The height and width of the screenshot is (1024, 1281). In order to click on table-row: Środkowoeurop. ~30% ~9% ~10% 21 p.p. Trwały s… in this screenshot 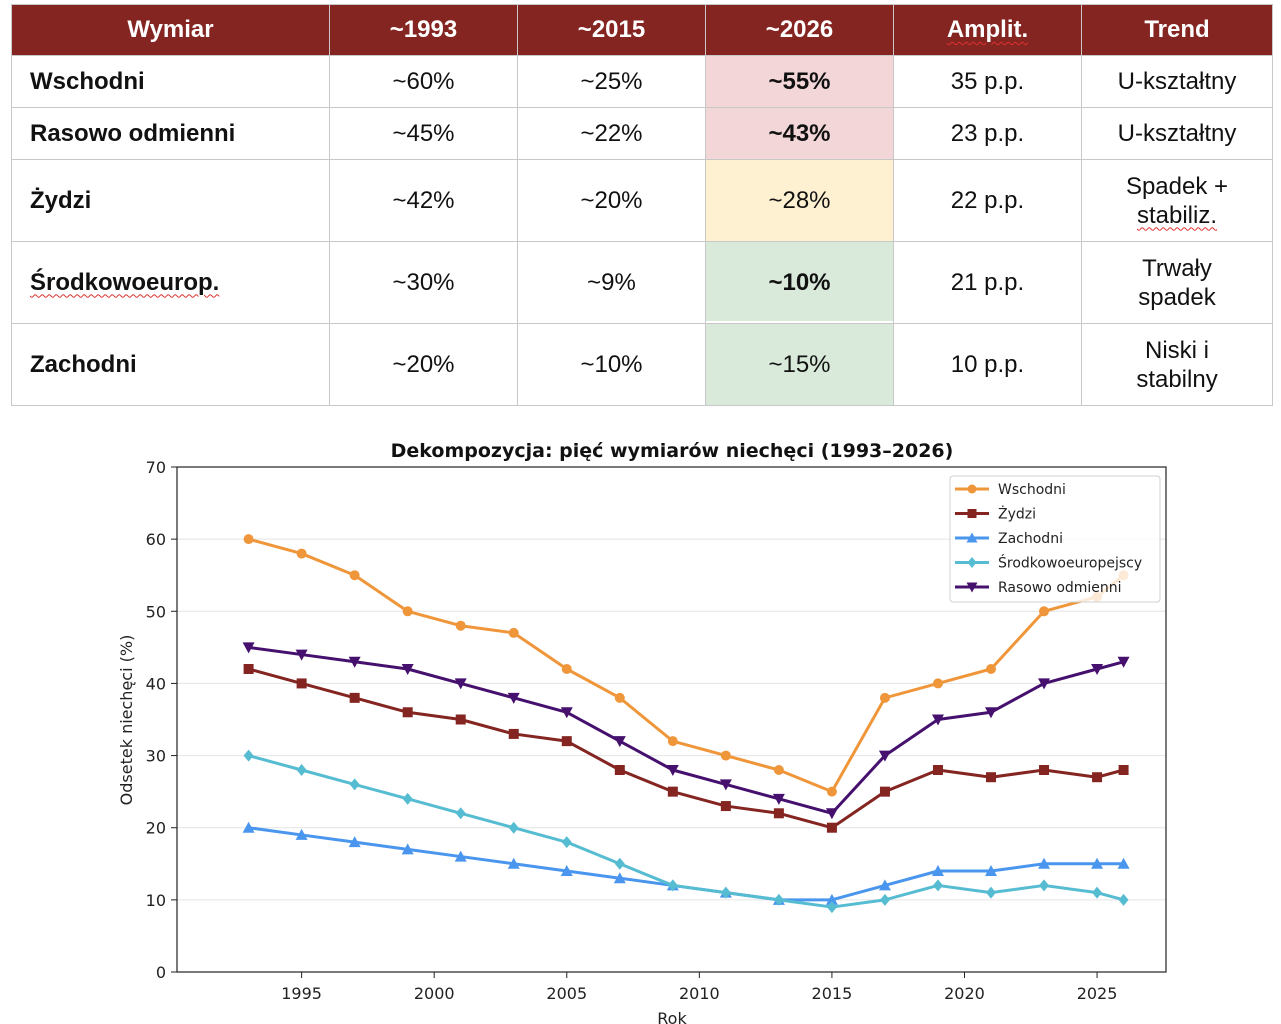, I will do `click(642, 282)`.